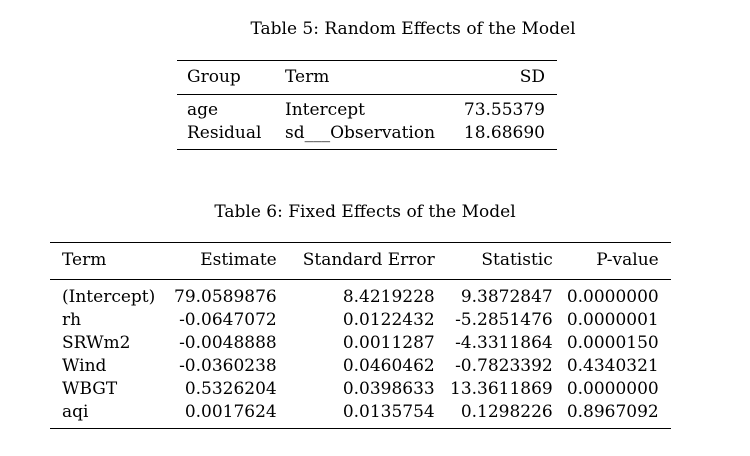 Image resolution: width=750 pixels, height=456 pixels. I want to click on cell-term: aqi, so click(75, 412).